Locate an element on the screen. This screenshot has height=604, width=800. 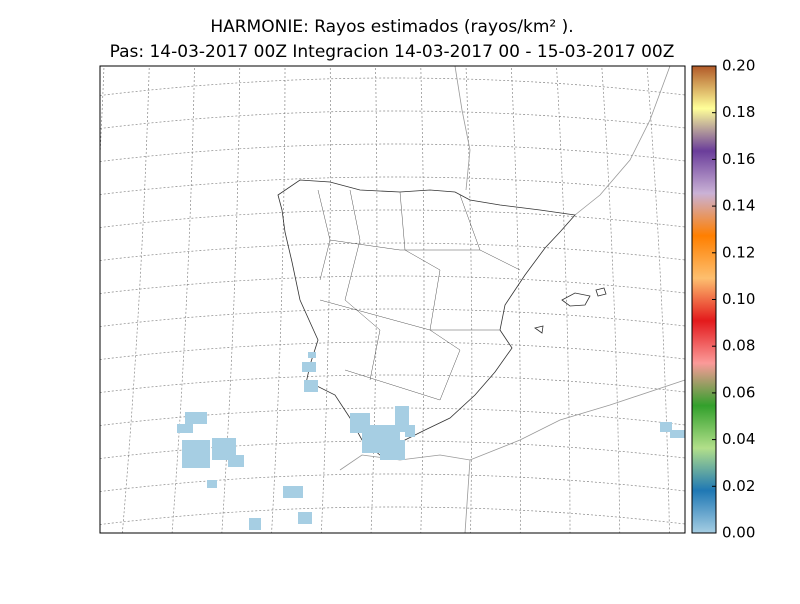
colorbar-tick-label: 0.12 is located at coordinates (738, 252).